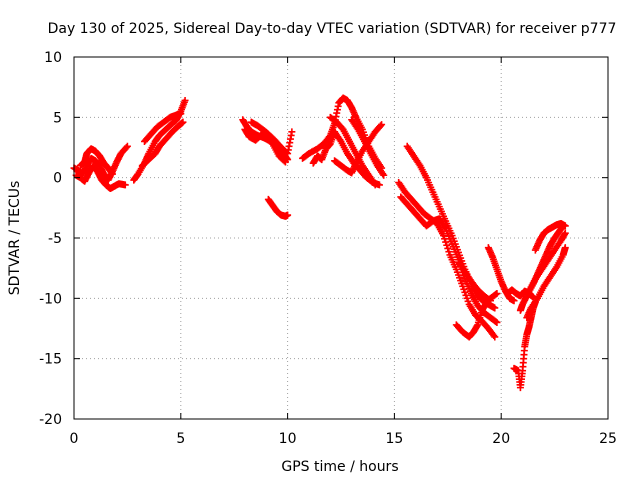 The height and width of the screenshot is (480, 640). What do you see at coordinates (608, 439) in the screenshot?
I see `x-tick-label: 25` at bounding box center [608, 439].